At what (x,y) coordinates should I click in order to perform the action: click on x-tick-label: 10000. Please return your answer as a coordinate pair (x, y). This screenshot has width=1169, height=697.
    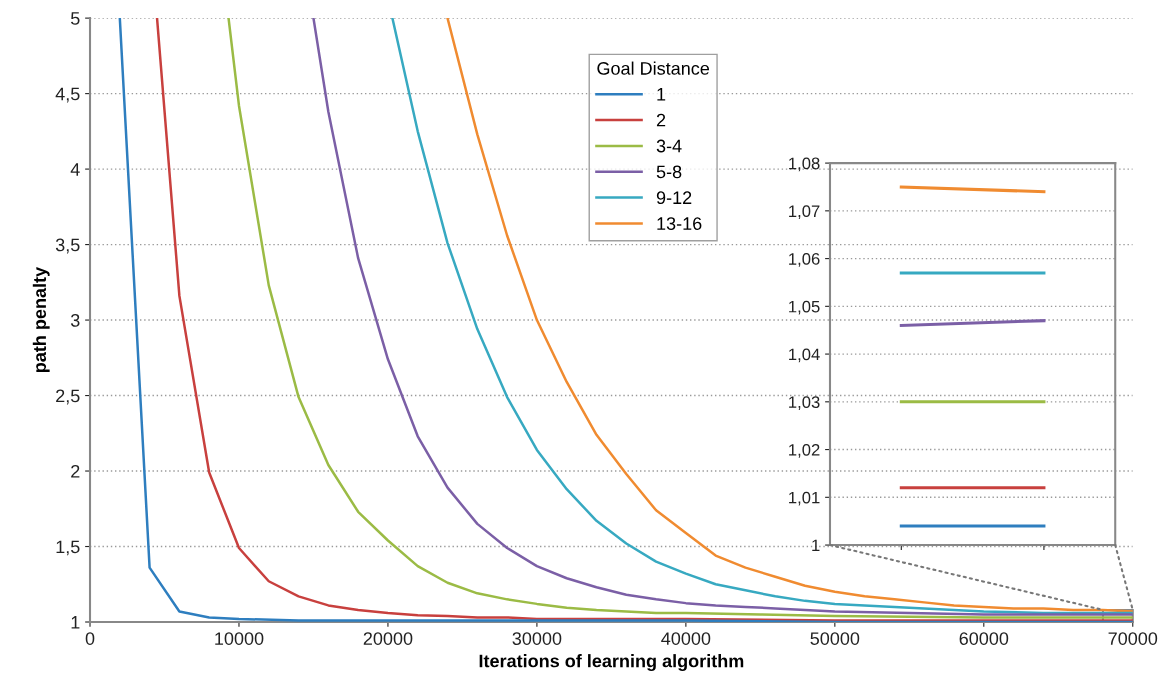
    Looking at the image, I should click on (239, 638).